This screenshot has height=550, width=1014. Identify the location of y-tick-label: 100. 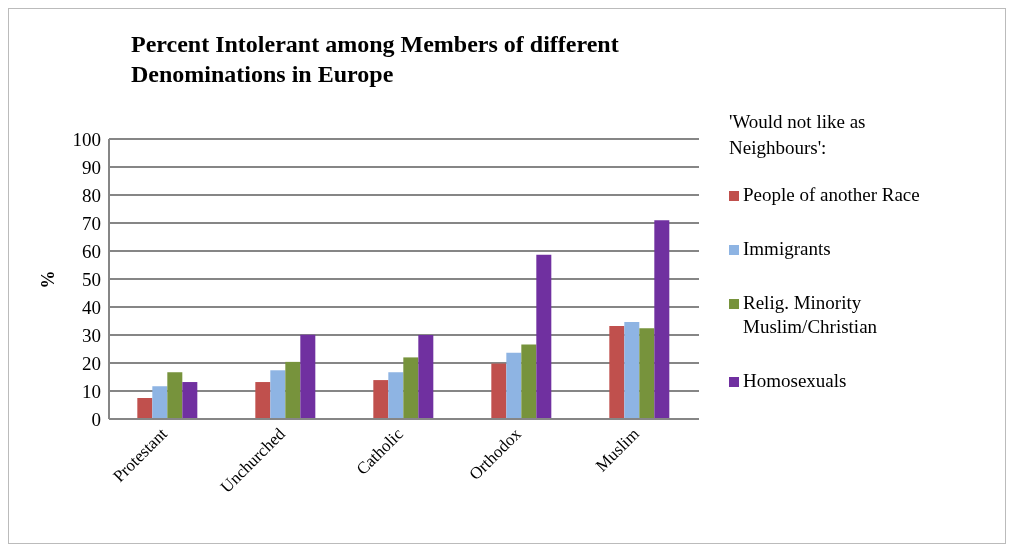
(86, 139).